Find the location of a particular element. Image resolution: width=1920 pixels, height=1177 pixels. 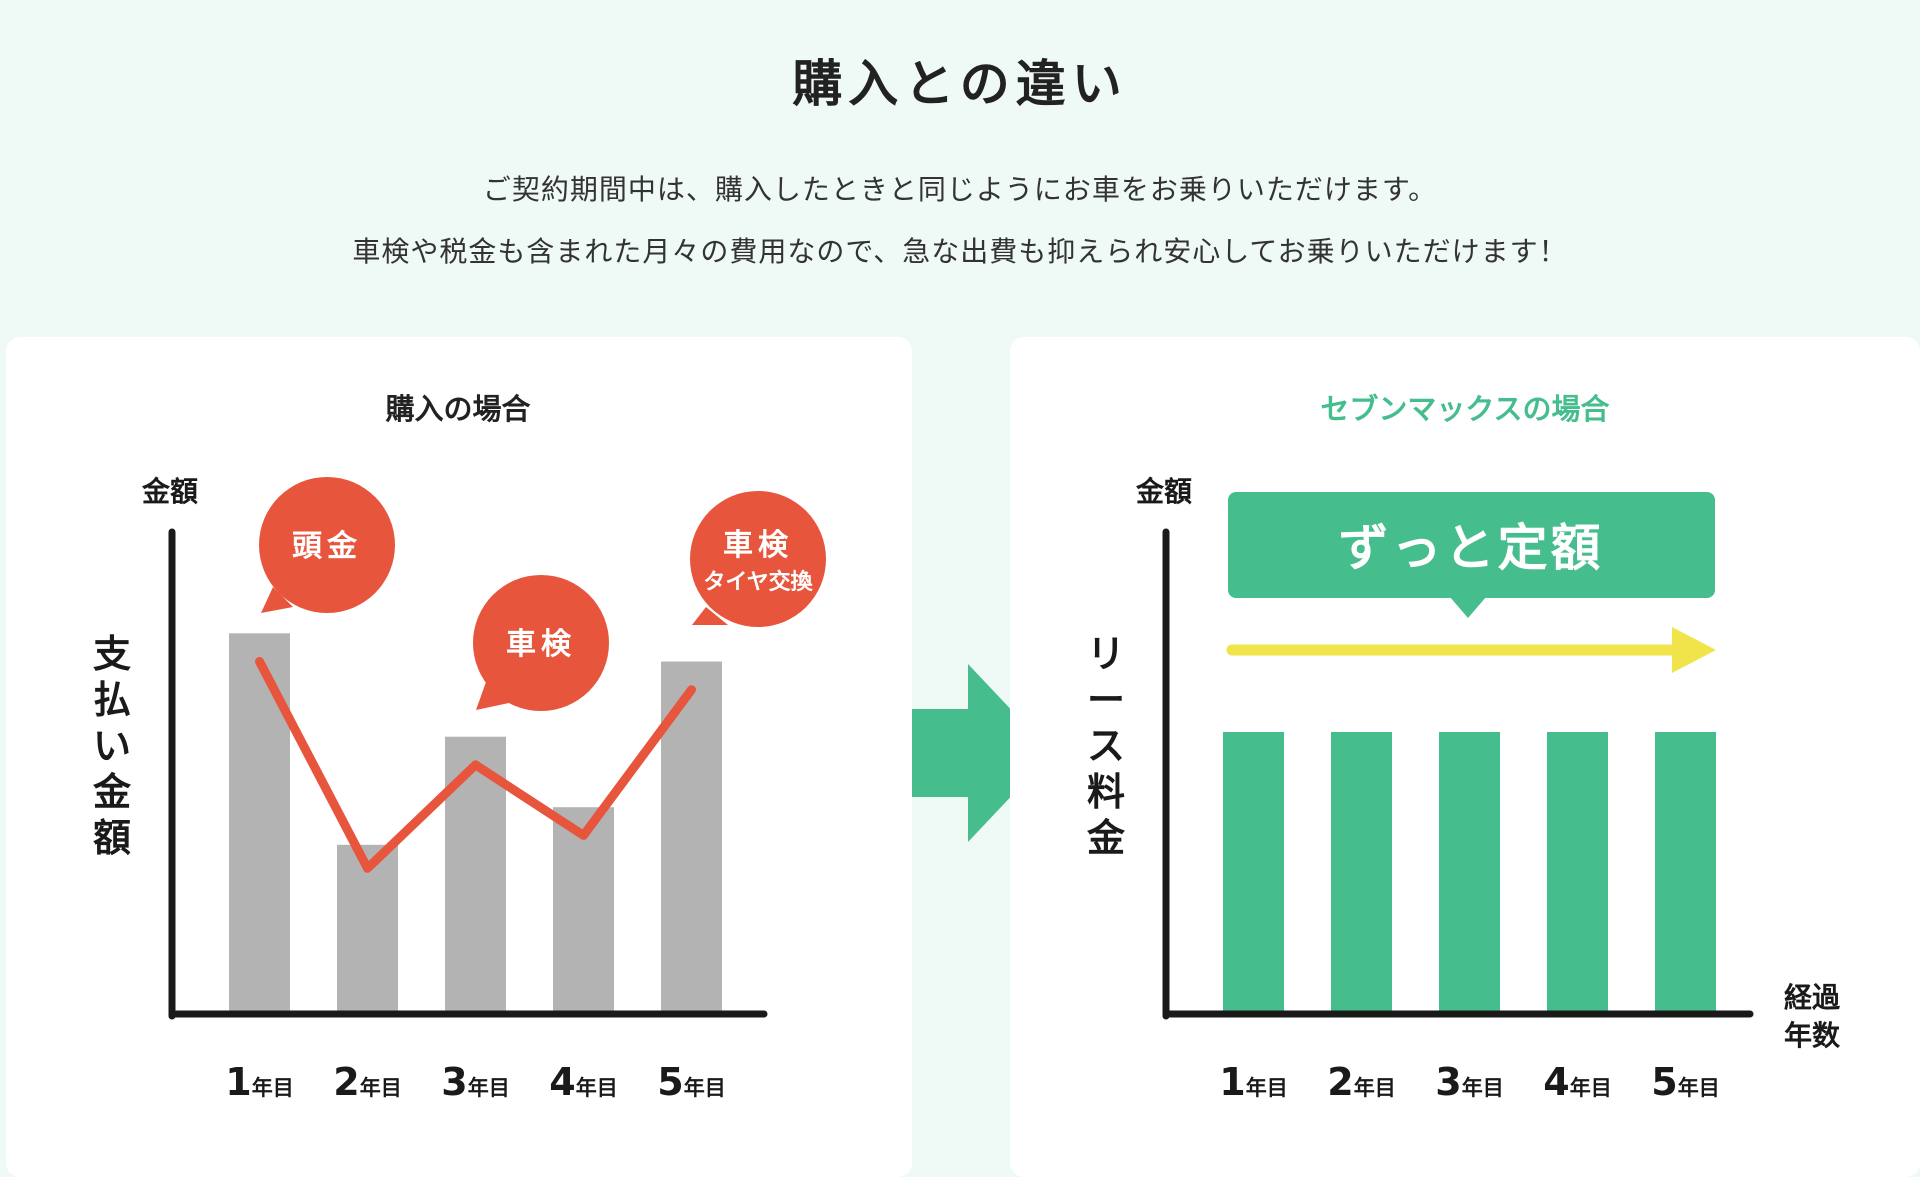

annotation-bubble: 車検 is located at coordinates (541, 643).